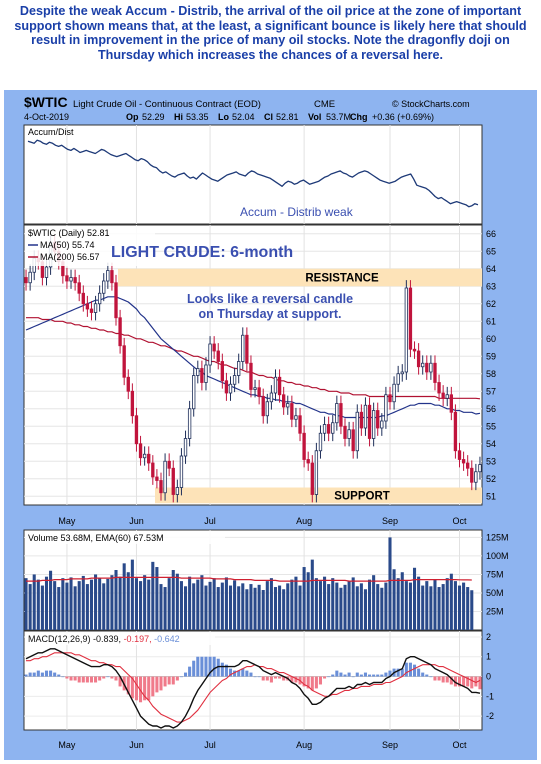  Describe the element at coordinates (287, 117) in the screenshot. I see `close-value: 52.81` at that location.